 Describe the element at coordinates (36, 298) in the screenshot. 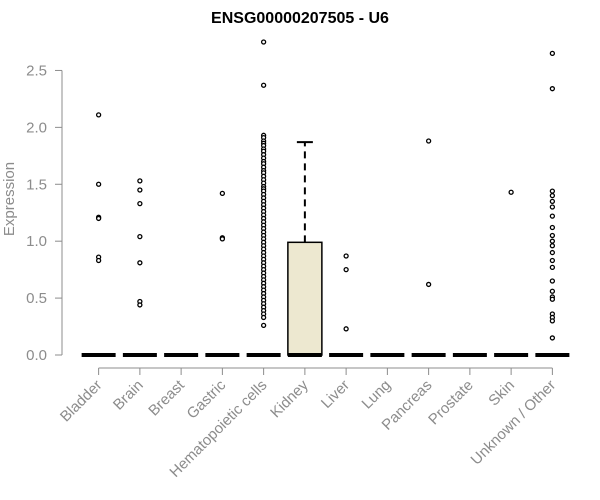

I see `y-tick-label: 0.5` at that location.